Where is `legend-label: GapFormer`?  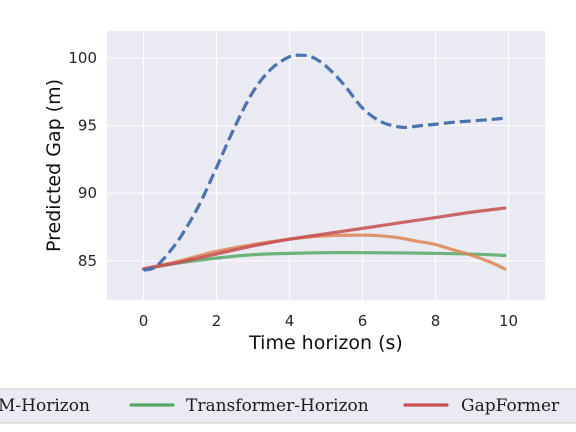 legend-label: GapFormer is located at coordinates (510, 406).